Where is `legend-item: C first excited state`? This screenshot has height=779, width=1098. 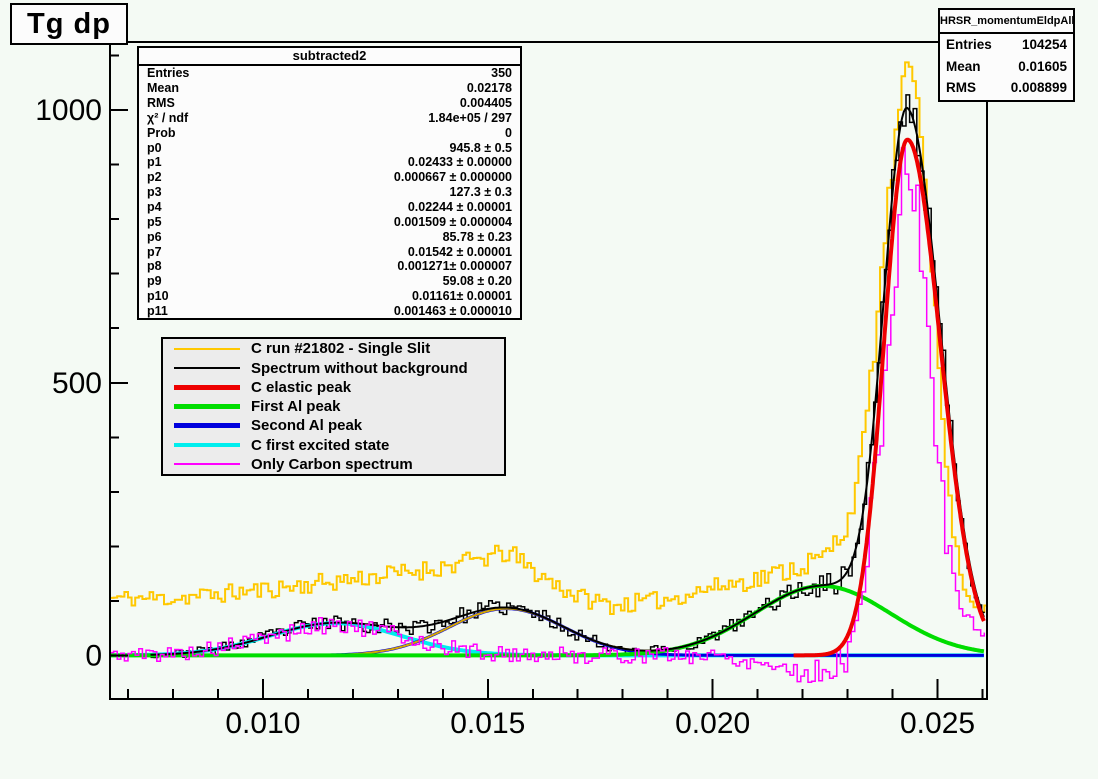 legend-item: C first excited state is located at coordinates (333, 445).